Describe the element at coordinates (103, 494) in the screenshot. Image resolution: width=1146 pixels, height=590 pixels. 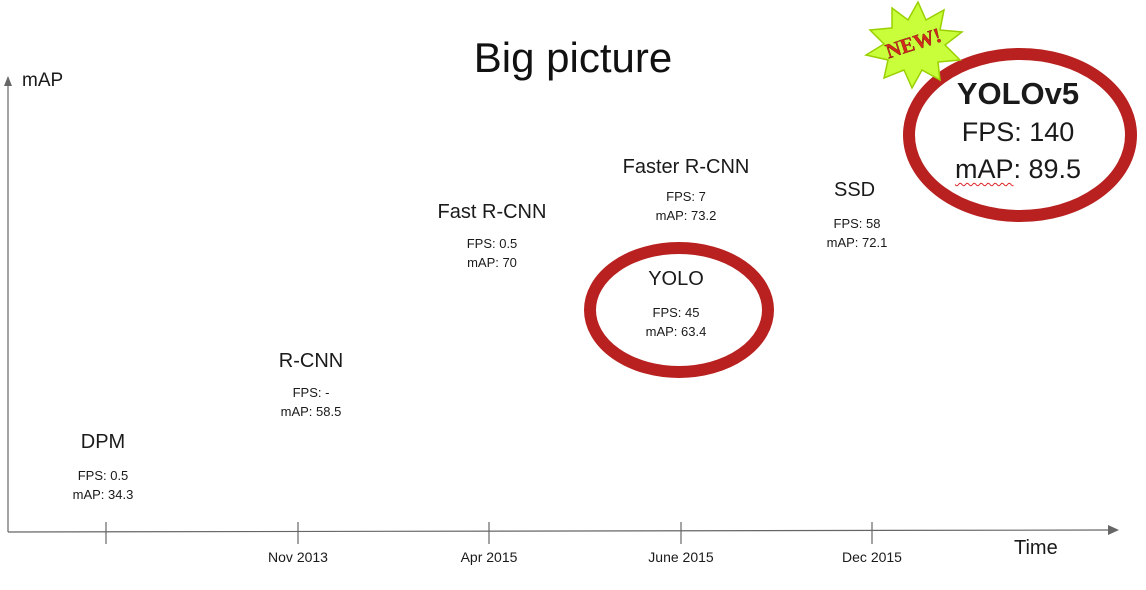
I see `model-map: mAP: 34.3` at that location.